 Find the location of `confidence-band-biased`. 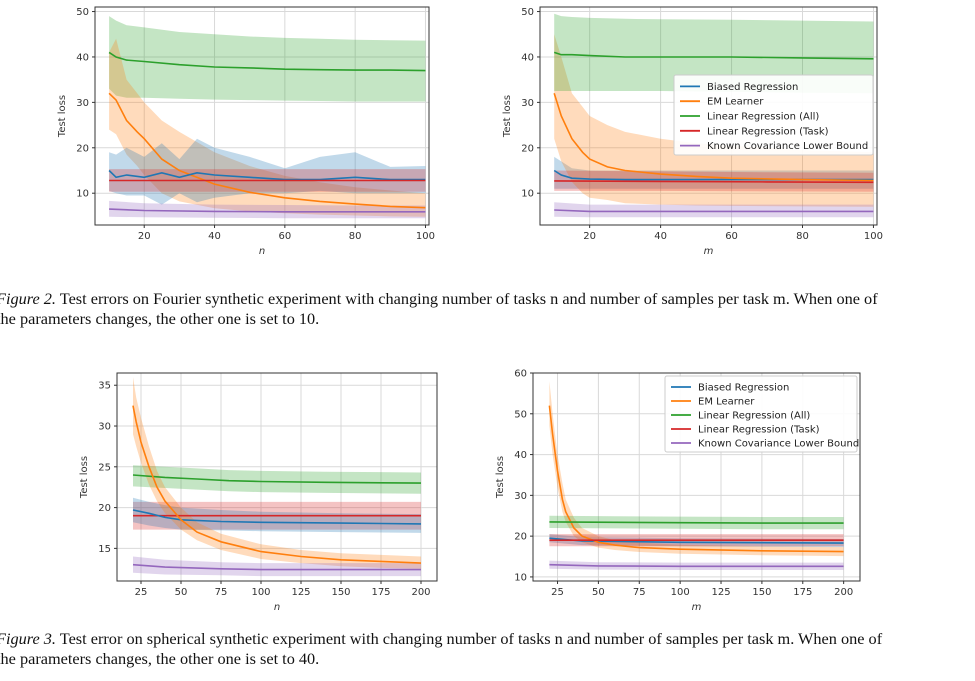

confidence-band-biased is located at coordinates (267, 171).